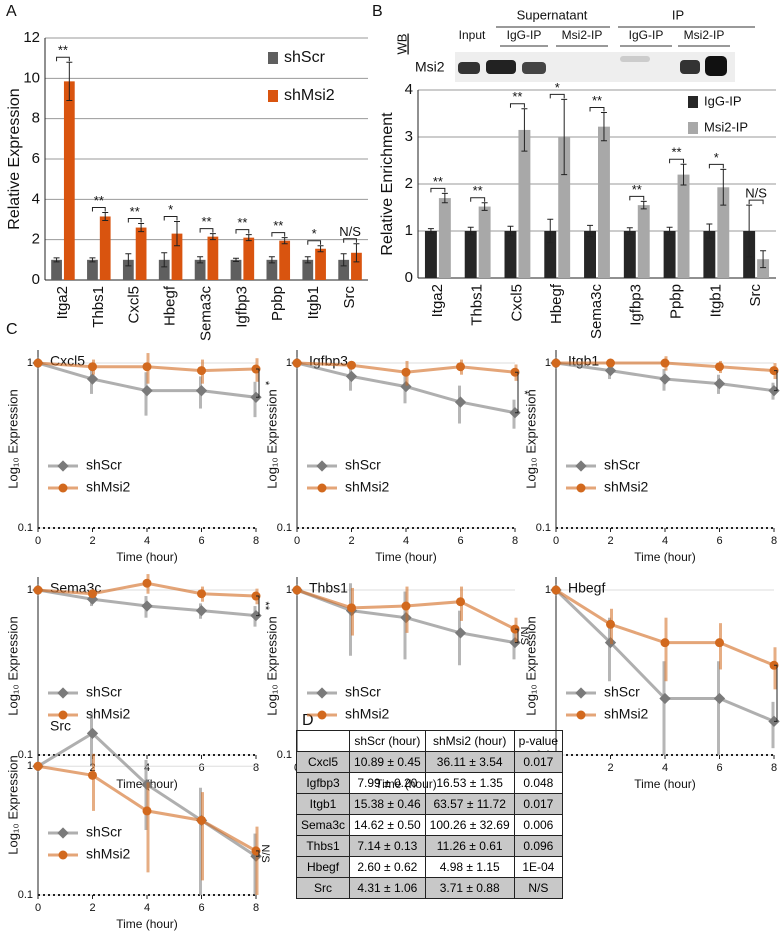 This screenshot has height=945, width=782. I want to click on y-tick-label: 8, so click(36, 118).